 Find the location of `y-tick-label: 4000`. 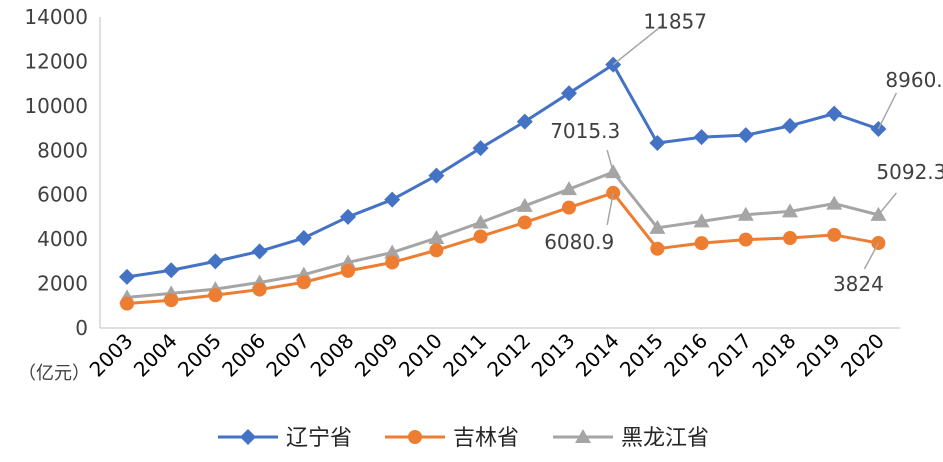

y-tick-label: 4000 is located at coordinates (62, 239).